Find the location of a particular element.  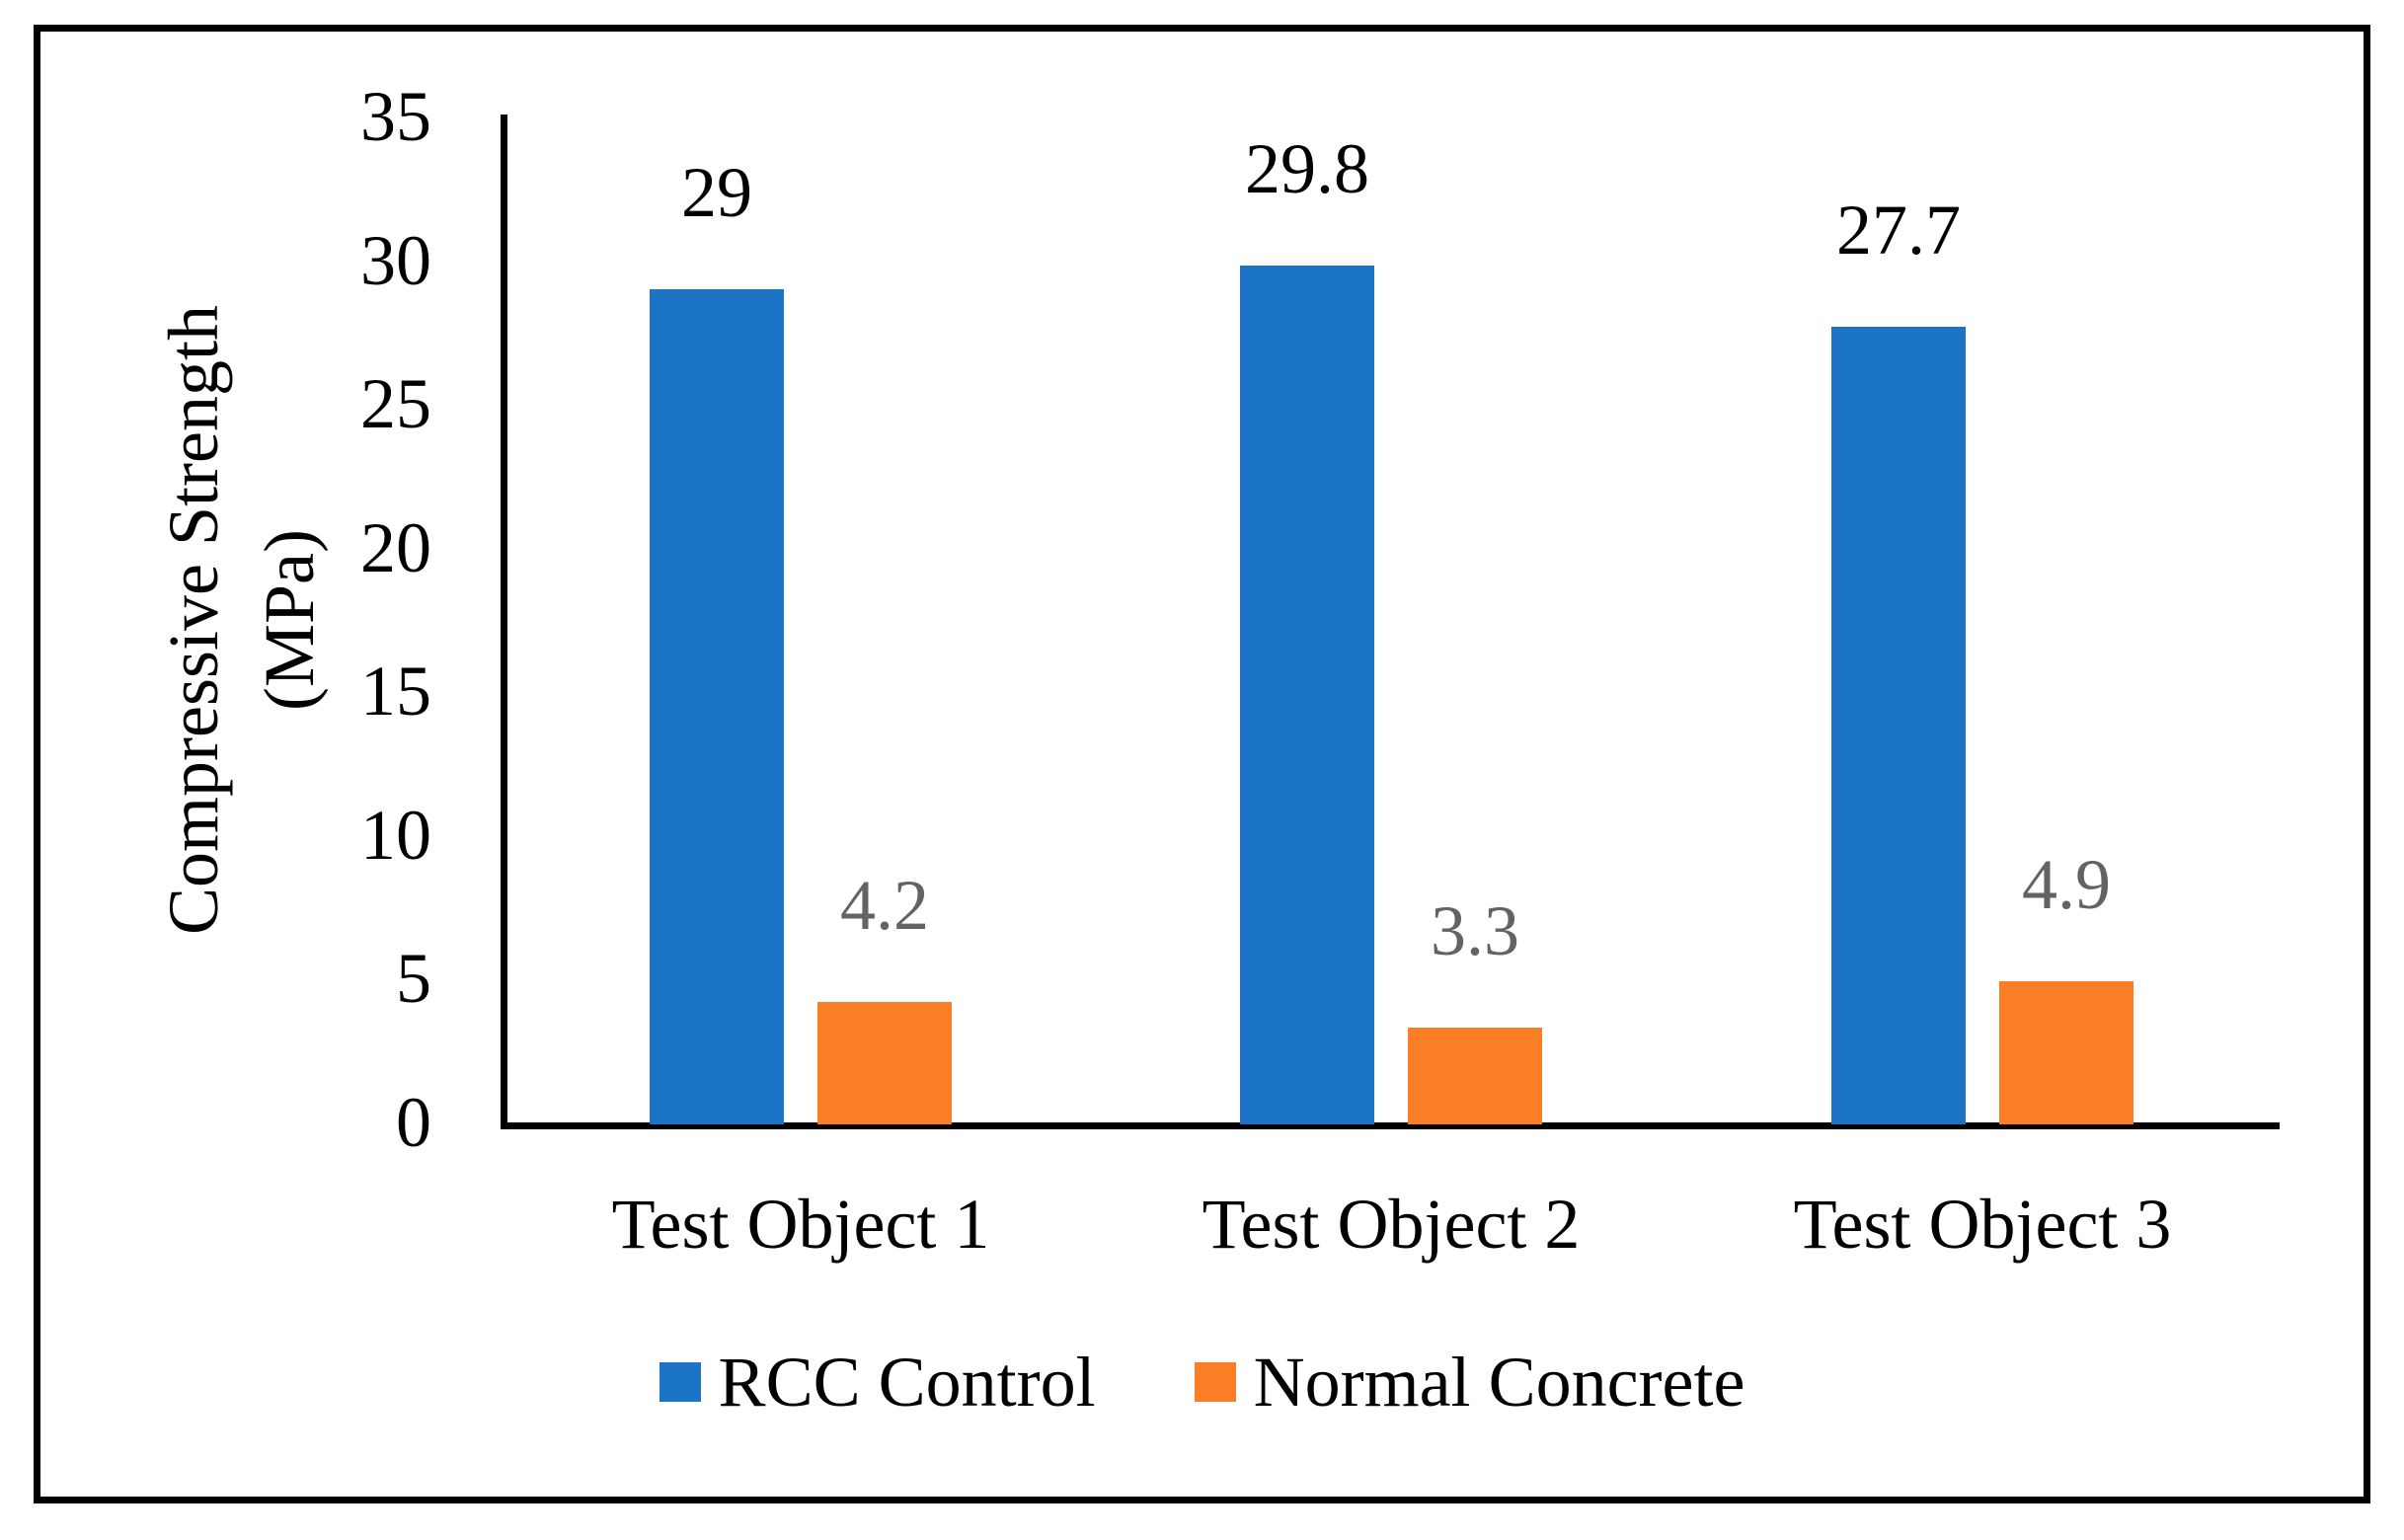

y-tick-label-0: 0 is located at coordinates (413, 1122).